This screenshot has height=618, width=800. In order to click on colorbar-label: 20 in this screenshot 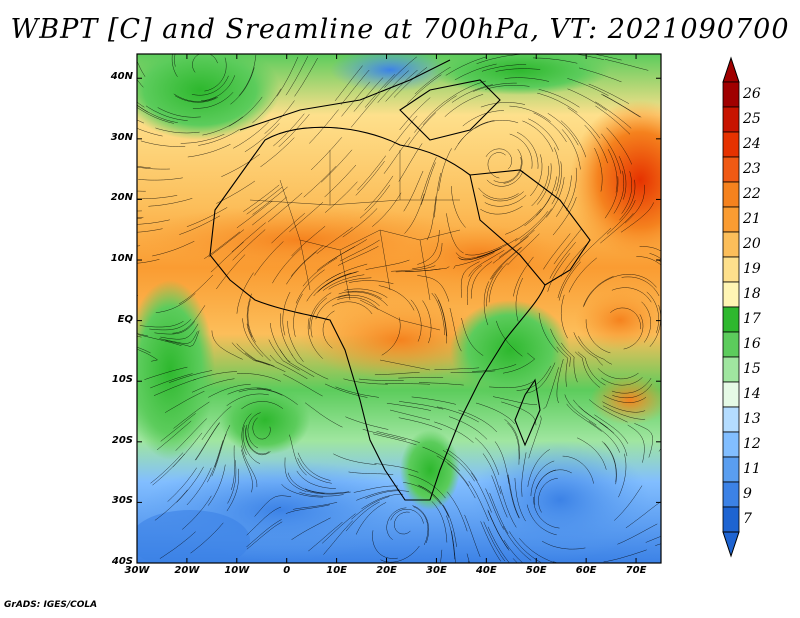, I will do `click(752, 243)`.